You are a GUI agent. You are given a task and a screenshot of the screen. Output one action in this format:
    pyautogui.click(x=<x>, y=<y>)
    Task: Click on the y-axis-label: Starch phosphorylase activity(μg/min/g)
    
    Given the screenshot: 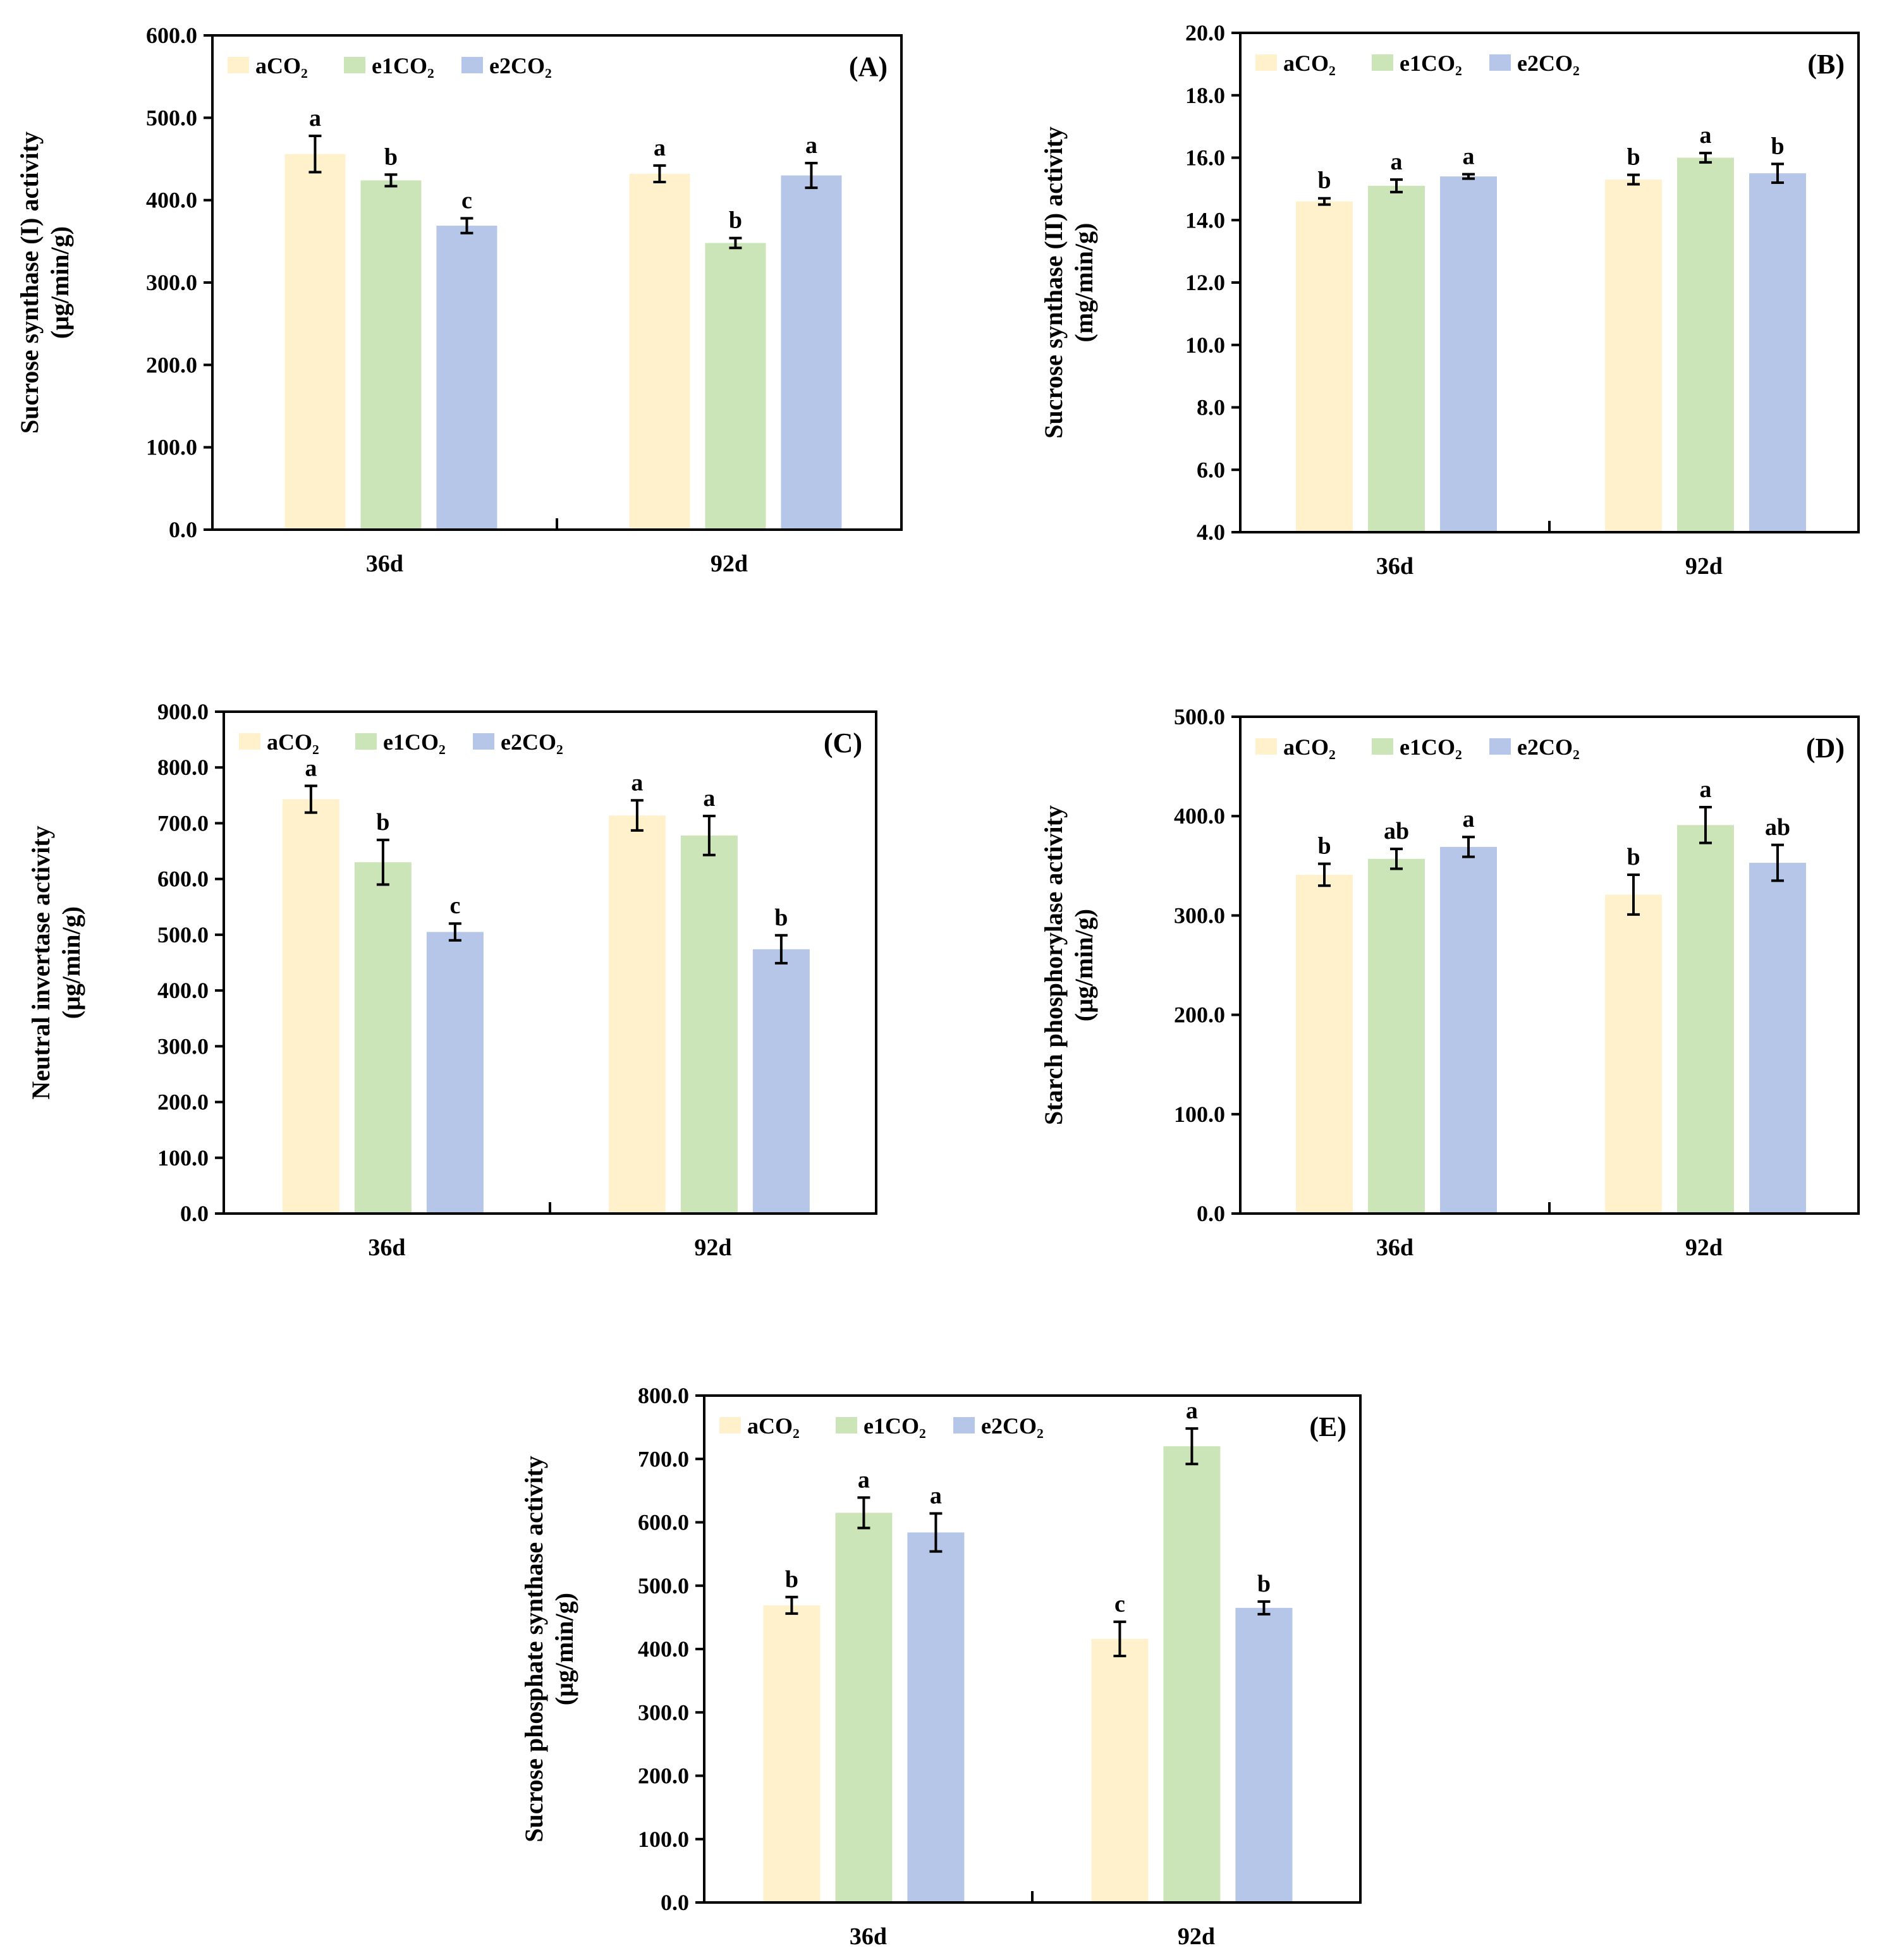 What is the action you would take?
    pyautogui.click(x=1068, y=965)
    